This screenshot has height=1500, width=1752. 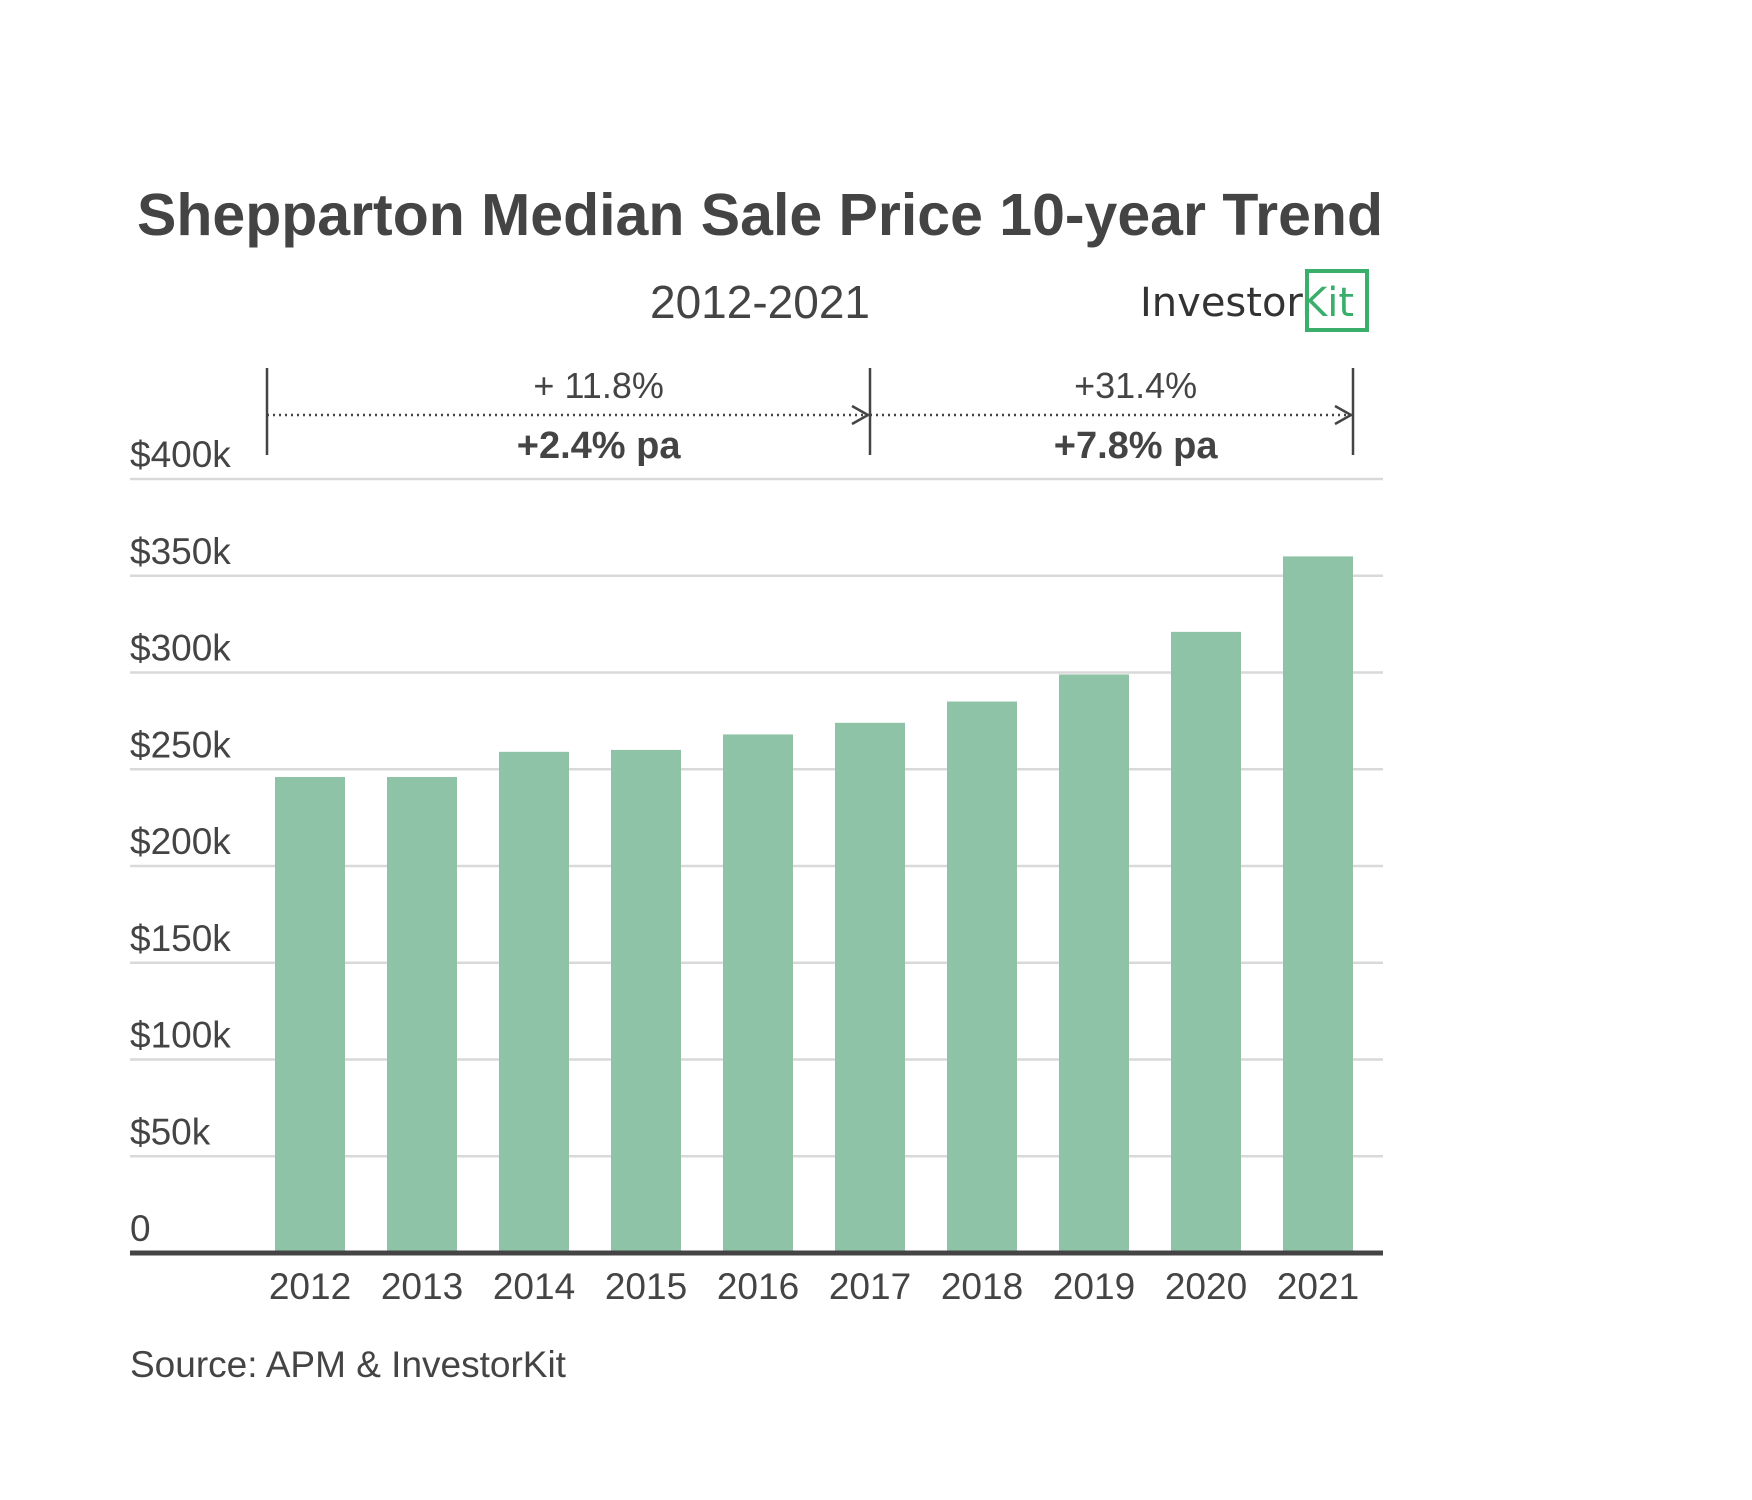 What do you see at coordinates (1318, 904) in the screenshot?
I see `bar-2021` at bounding box center [1318, 904].